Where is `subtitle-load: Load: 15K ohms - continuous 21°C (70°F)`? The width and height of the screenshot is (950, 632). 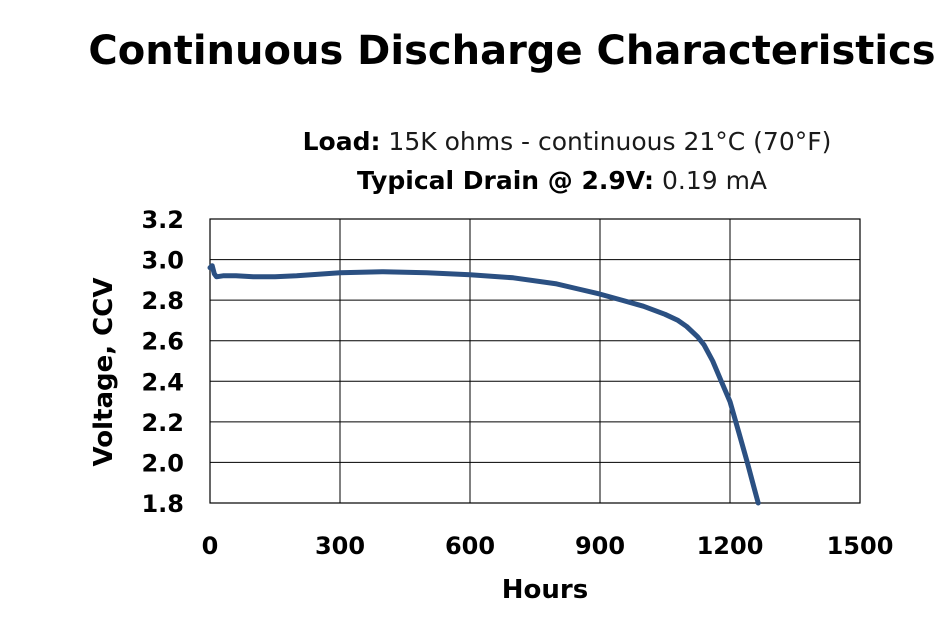 subtitle-load: Load: 15K ohms - continuous 21°C (70°F) is located at coordinates (567, 141).